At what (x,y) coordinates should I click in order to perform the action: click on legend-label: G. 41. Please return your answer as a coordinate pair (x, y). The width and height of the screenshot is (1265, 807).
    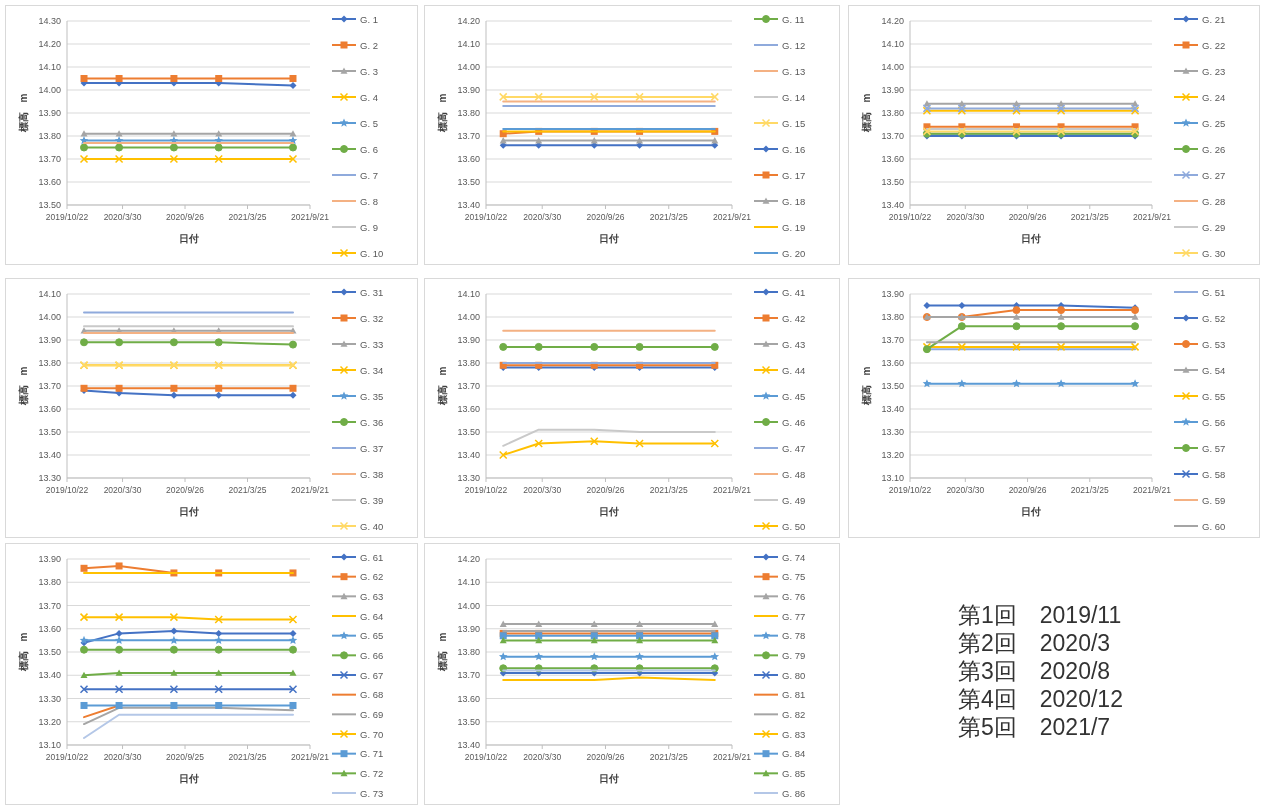
    Looking at the image, I should click on (794, 292).